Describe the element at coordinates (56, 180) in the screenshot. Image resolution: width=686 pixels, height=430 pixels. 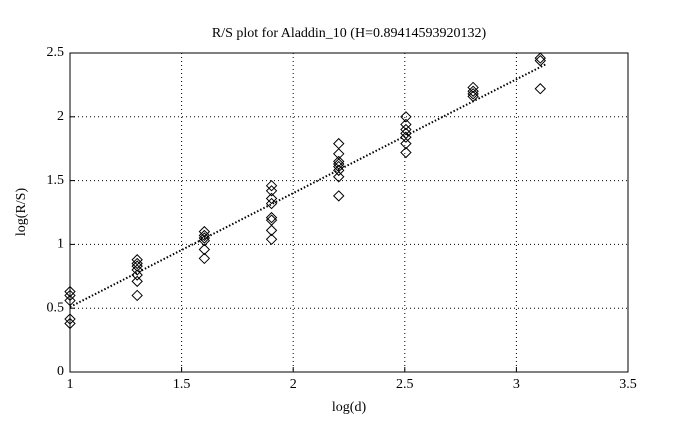
I see `y-tick-label: 1.5` at that location.